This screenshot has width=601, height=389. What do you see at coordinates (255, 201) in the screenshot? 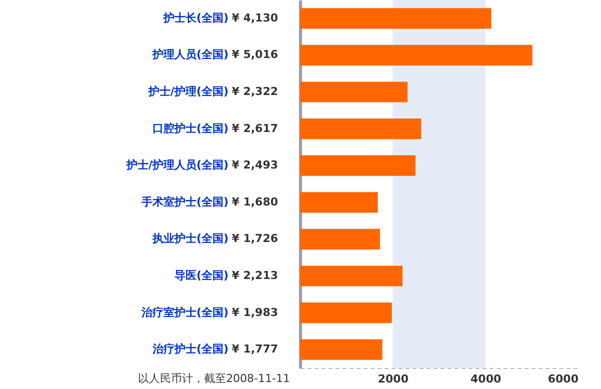
I see `data-label: ¥ 1,680` at bounding box center [255, 201].